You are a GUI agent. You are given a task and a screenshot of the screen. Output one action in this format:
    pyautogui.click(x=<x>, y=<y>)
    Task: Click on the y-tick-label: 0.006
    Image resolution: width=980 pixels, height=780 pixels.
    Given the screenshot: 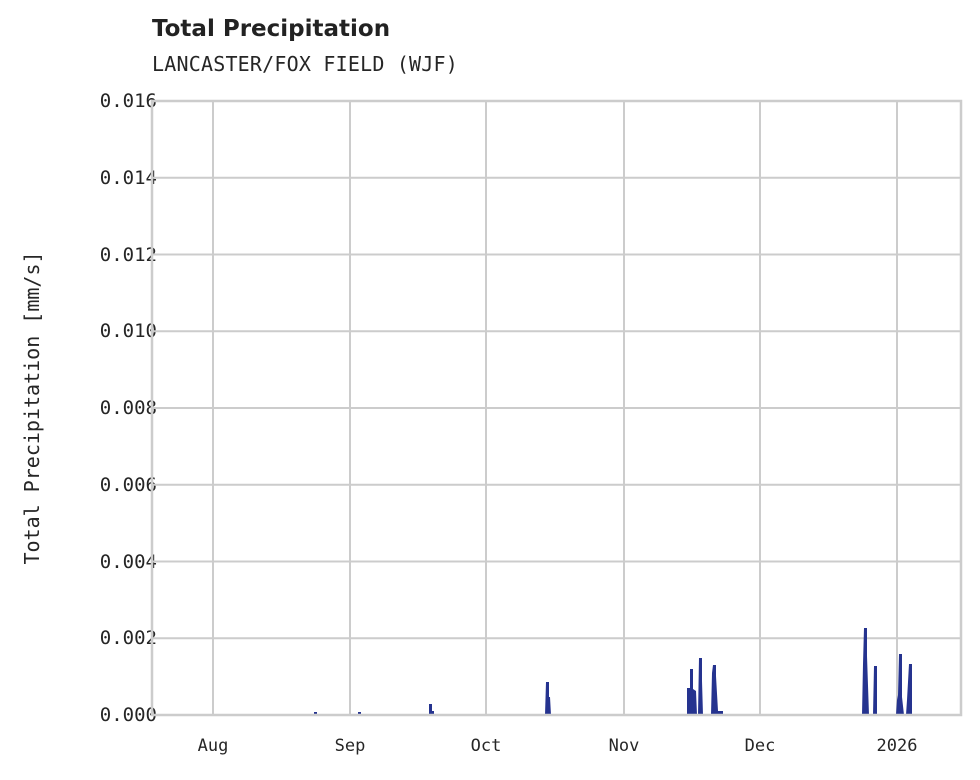 What is the action you would take?
    pyautogui.click(x=128, y=484)
    